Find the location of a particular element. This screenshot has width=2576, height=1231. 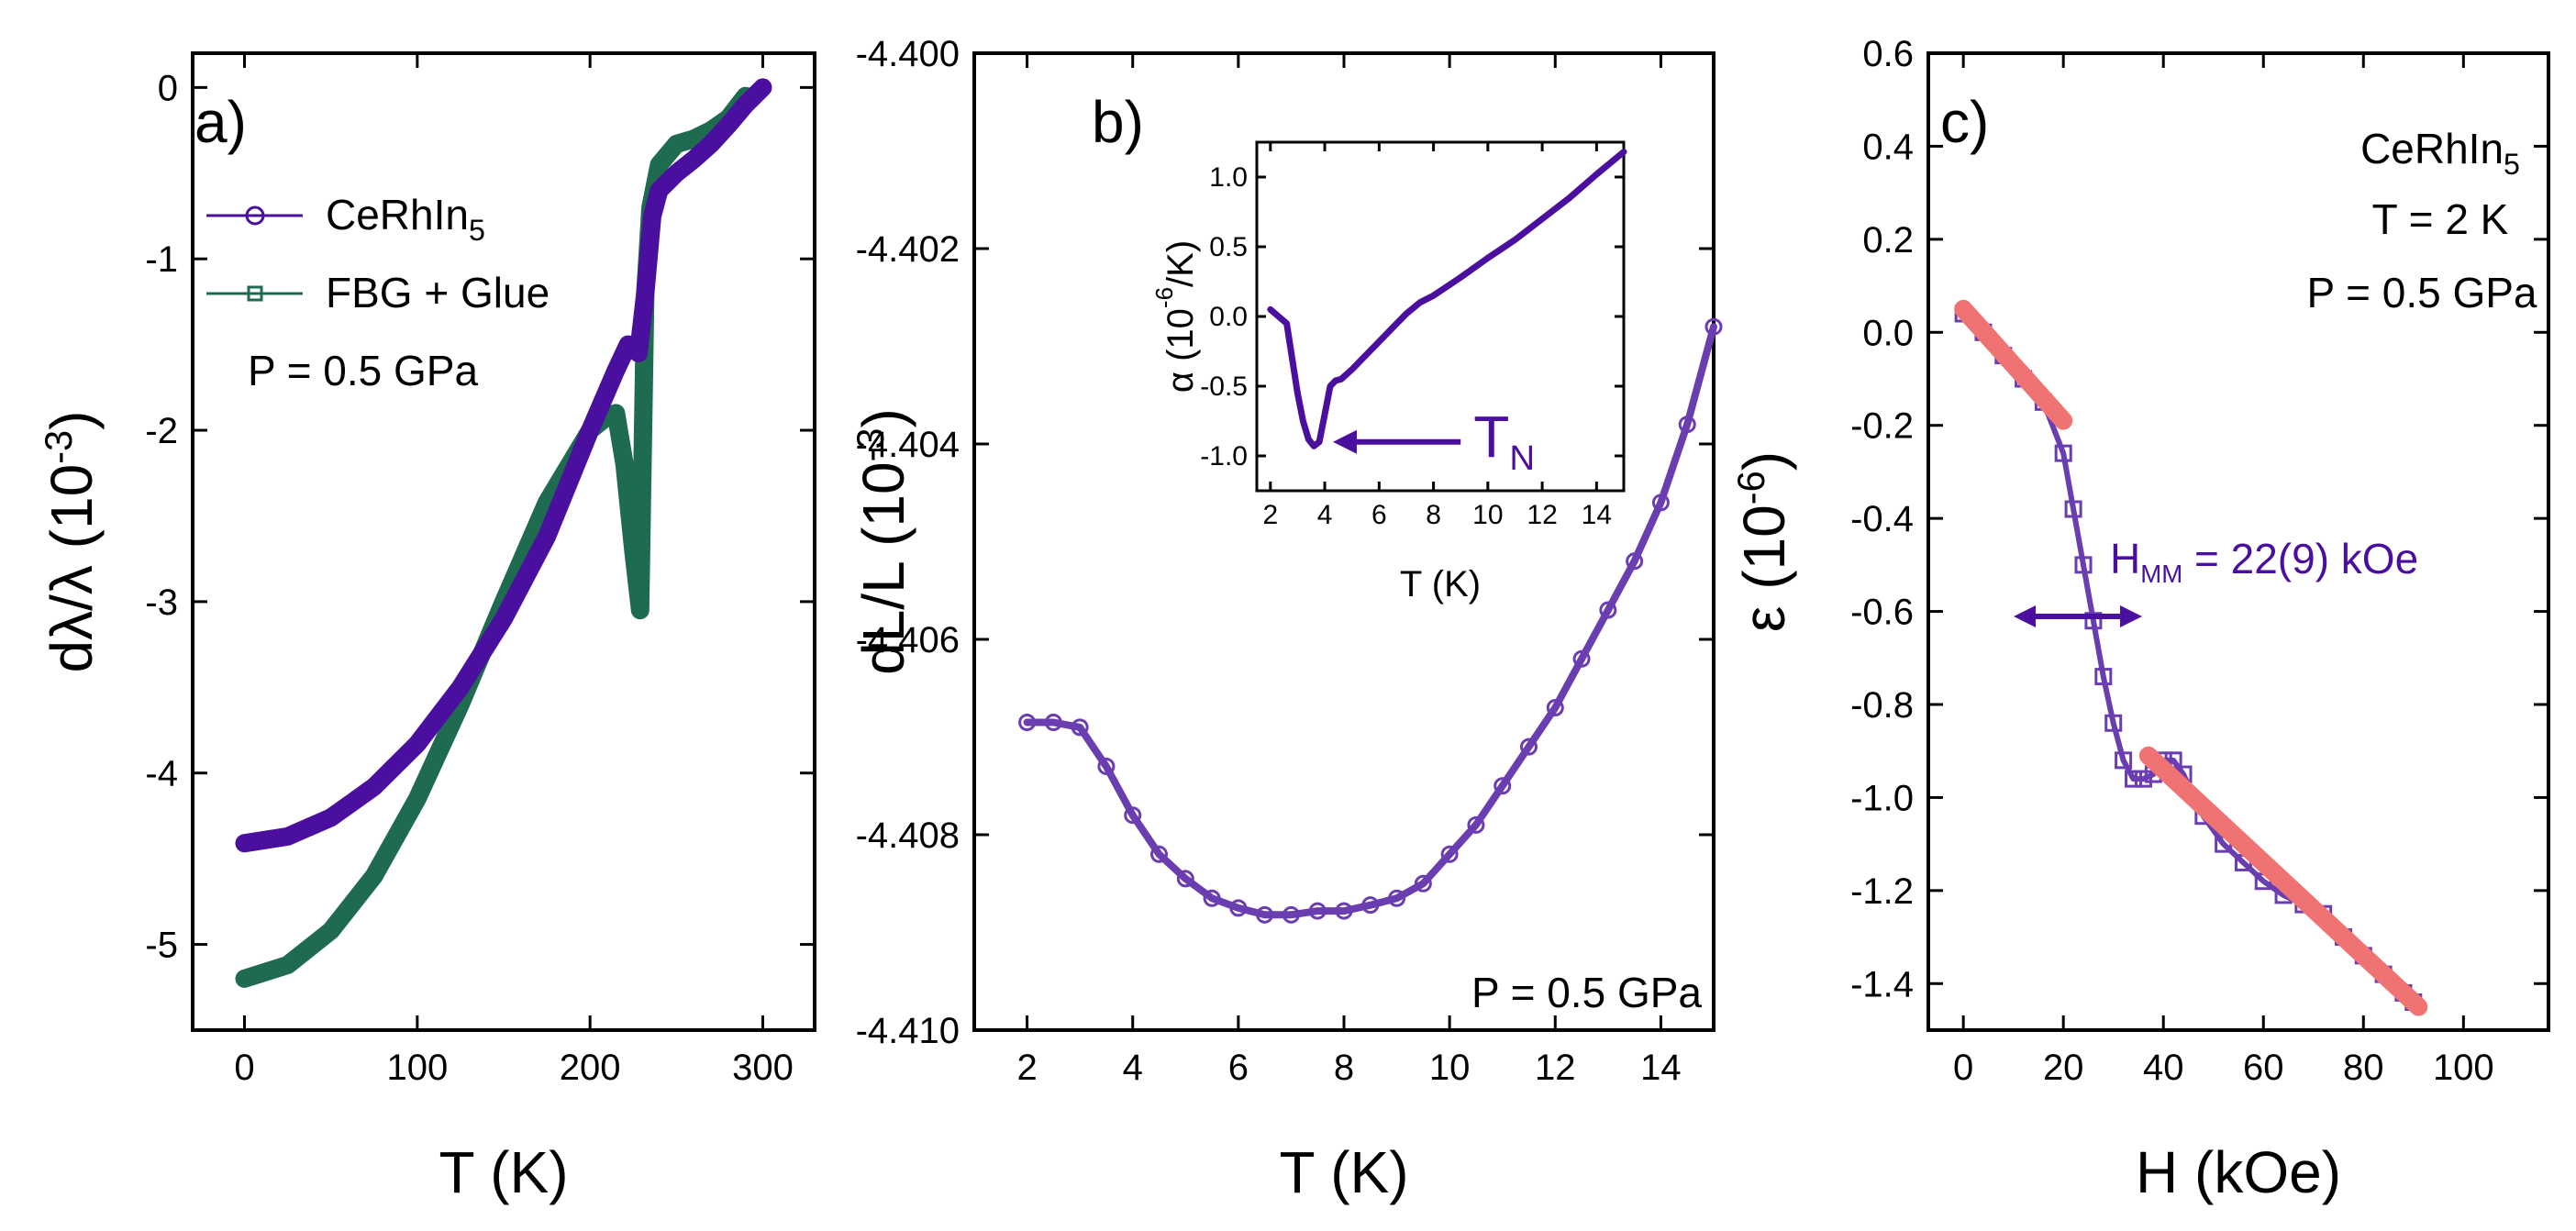

panel-b-inset-y-axis-label-close: /K) is located at coordinates (1180, 263).